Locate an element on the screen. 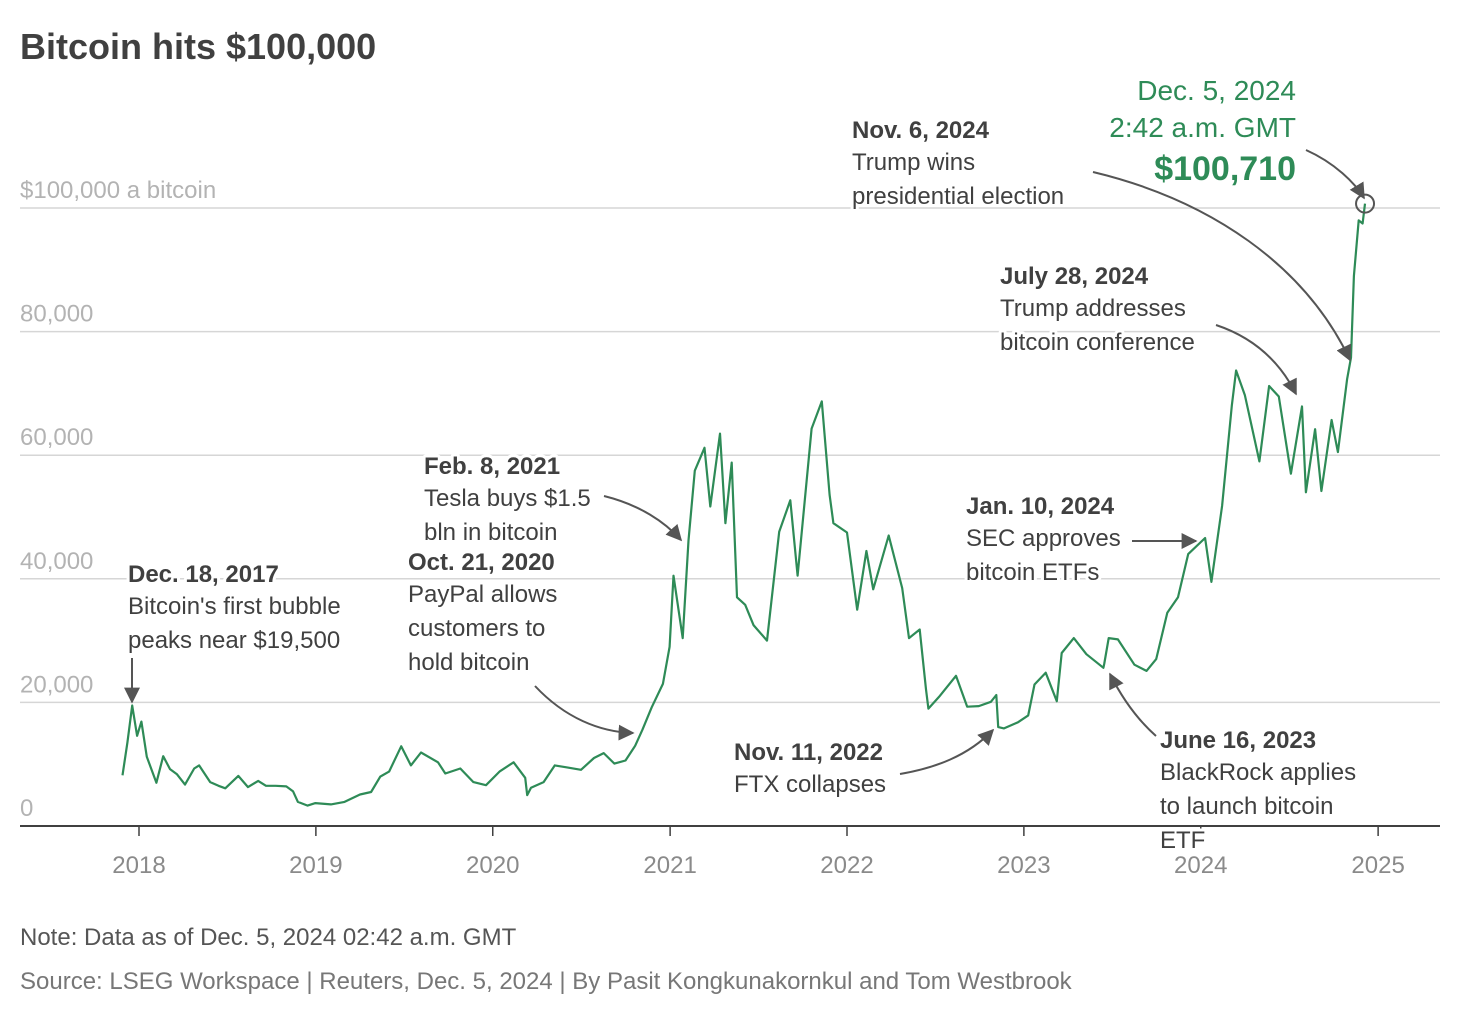  y-tick-label: 20,000 is located at coordinates (56, 684).